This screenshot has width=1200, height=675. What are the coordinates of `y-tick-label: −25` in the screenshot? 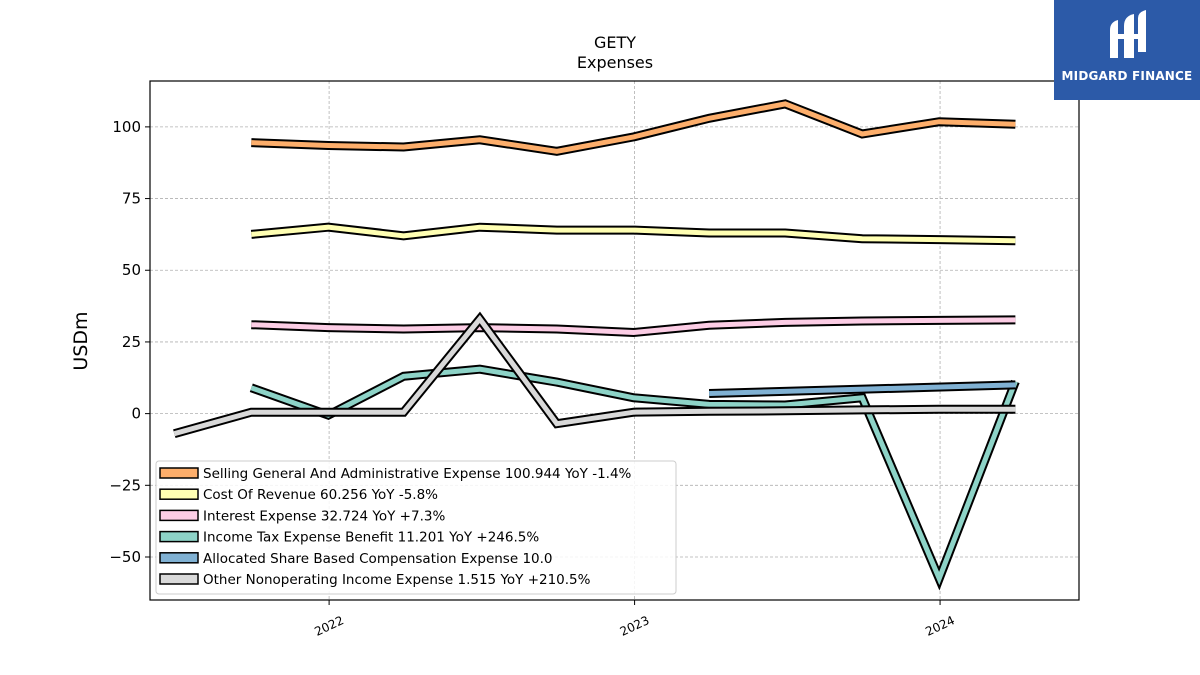 It's located at (125, 485).